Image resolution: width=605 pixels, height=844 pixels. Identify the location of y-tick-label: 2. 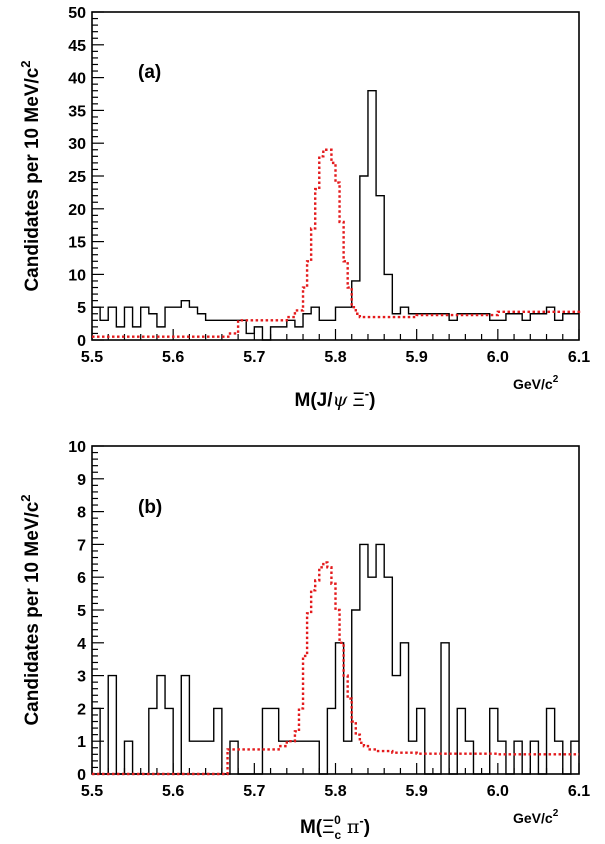
(81, 709).